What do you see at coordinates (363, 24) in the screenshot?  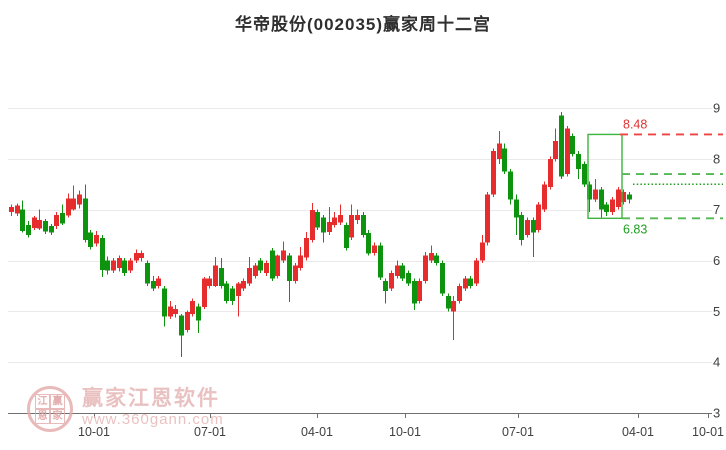 I see `chart-title: 华帝股份(002035)赢家周十二宫` at bounding box center [363, 24].